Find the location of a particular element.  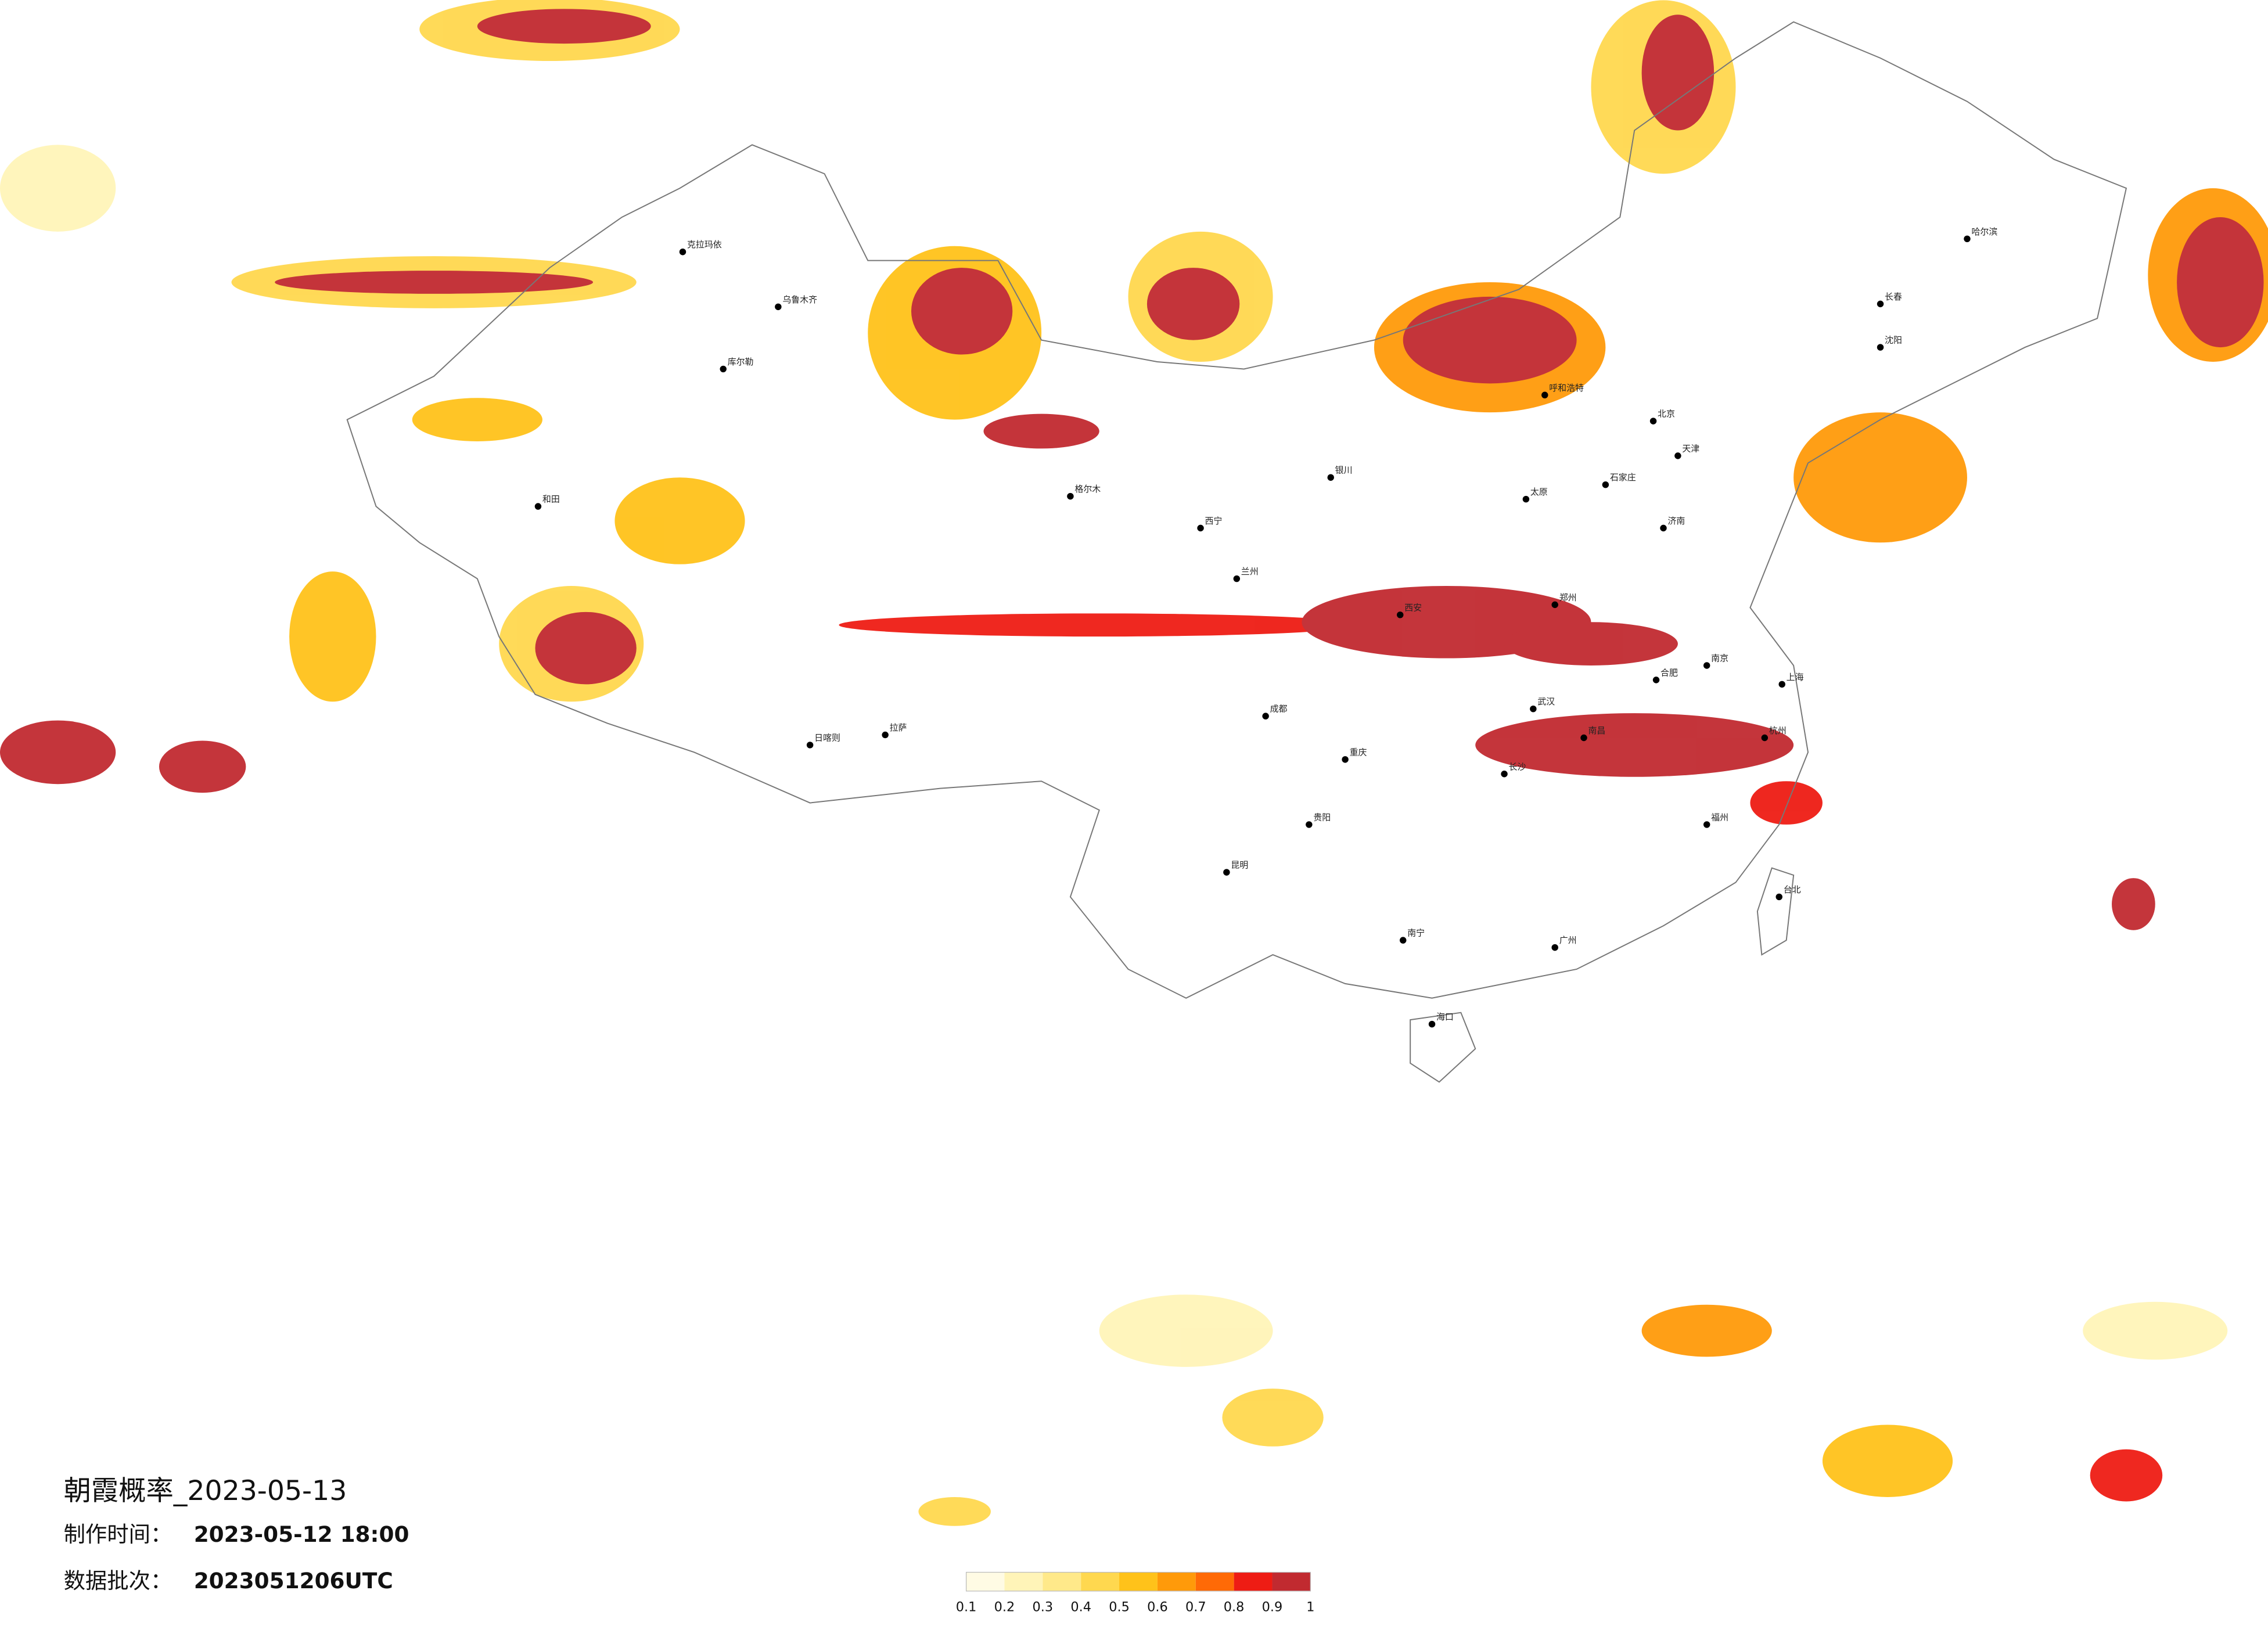

city-label: 呼和浩特 is located at coordinates (1566, 388).